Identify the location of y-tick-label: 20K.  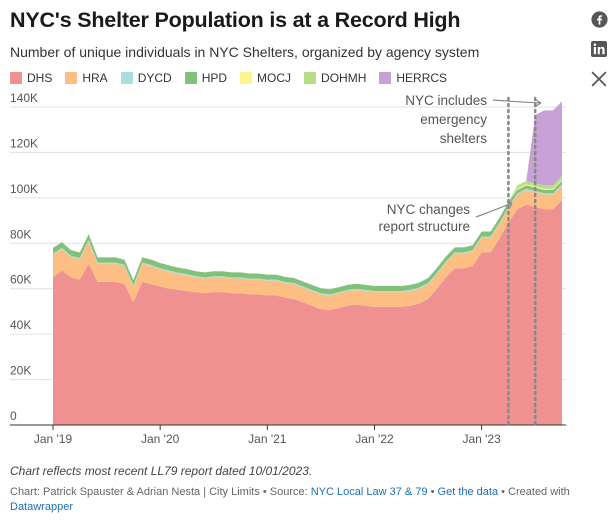
(20, 371).